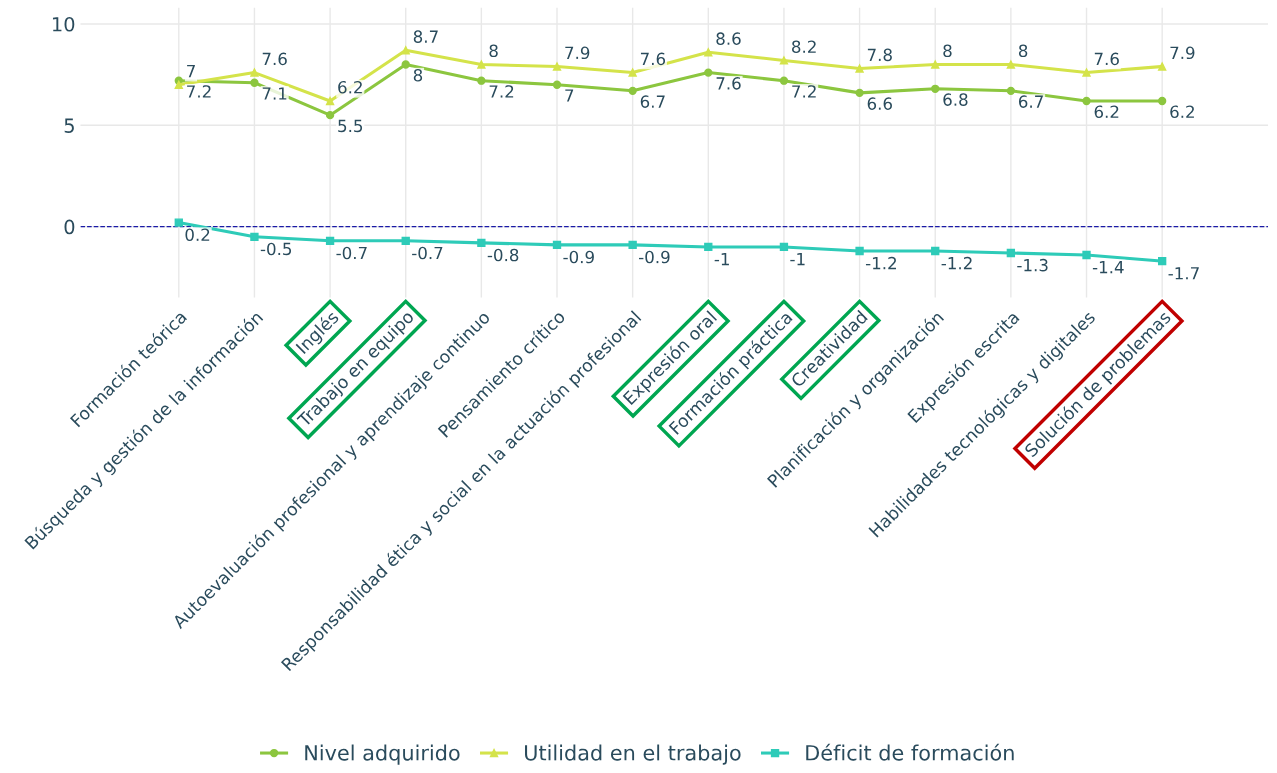  Describe the element at coordinates (274, 93) in the screenshot. I see `data-label: 7.1` at that location.